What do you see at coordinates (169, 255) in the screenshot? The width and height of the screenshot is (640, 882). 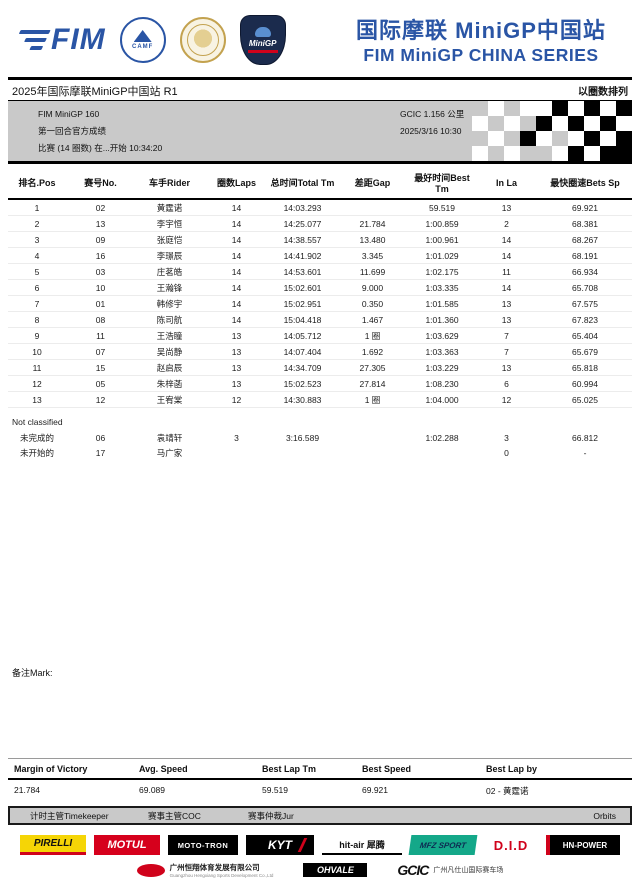 I see `result-cell: 李璟辰` at bounding box center [169, 255].